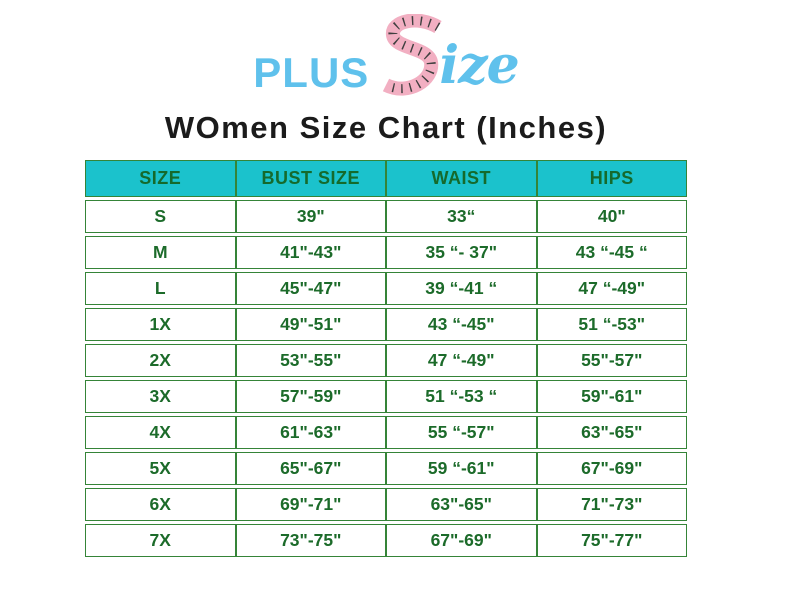  What do you see at coordinates (160, 432) in the screenshot?
I see `cell-size: 4X` at bounding box center [160, 432].